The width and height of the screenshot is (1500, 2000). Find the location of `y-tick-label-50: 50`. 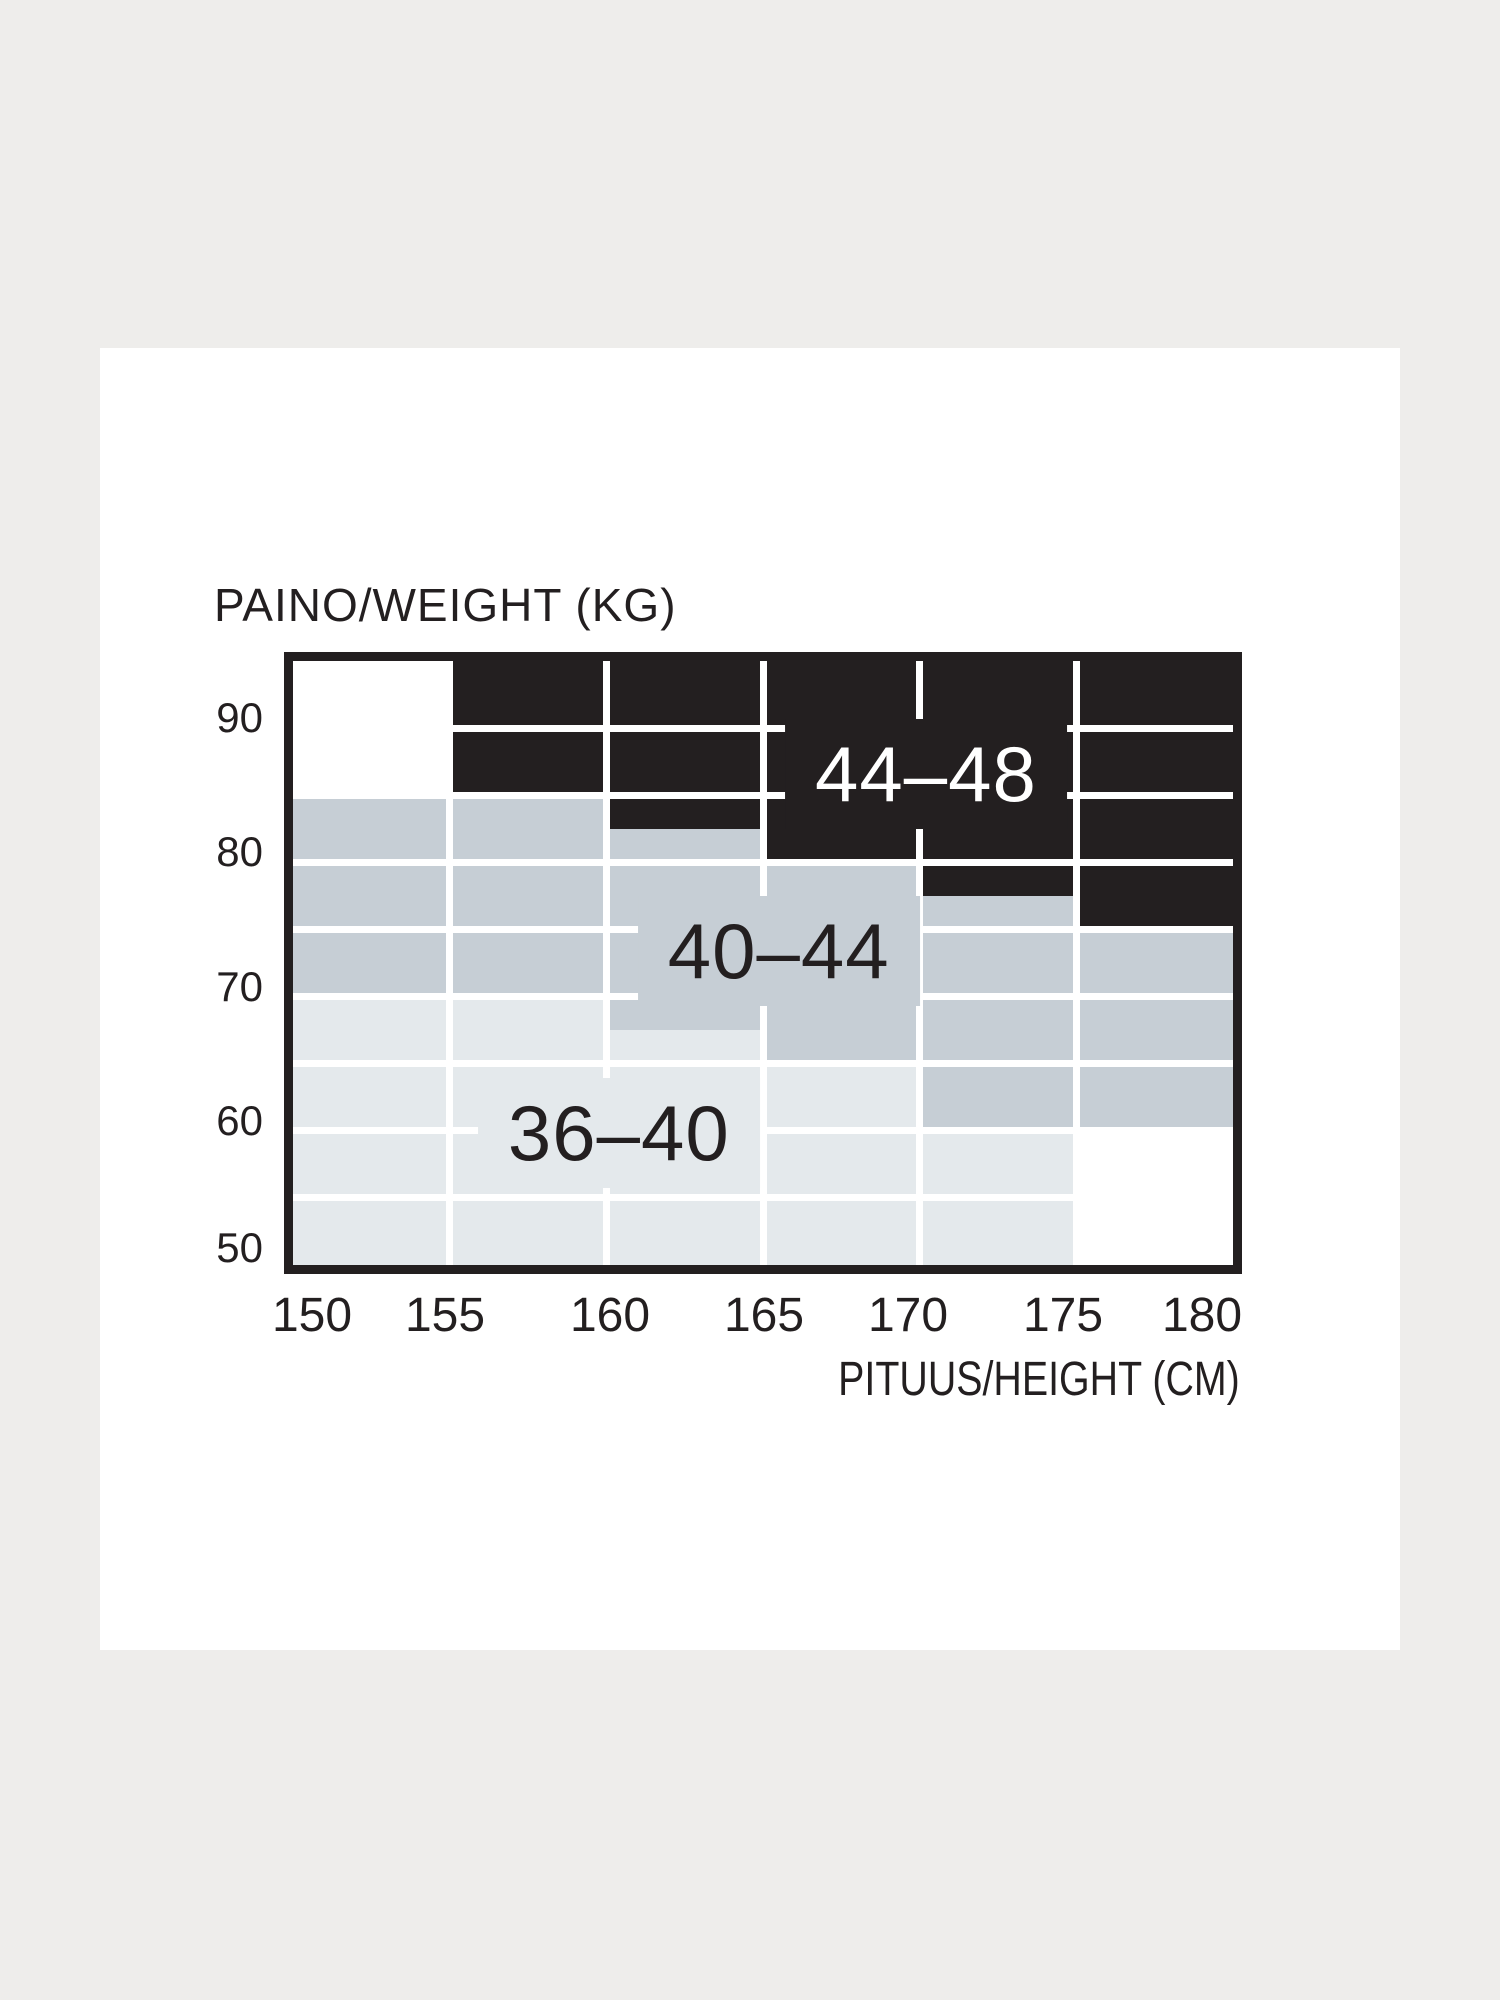

y-tick-label-50: 50 is located at coordinates (239, 1247).